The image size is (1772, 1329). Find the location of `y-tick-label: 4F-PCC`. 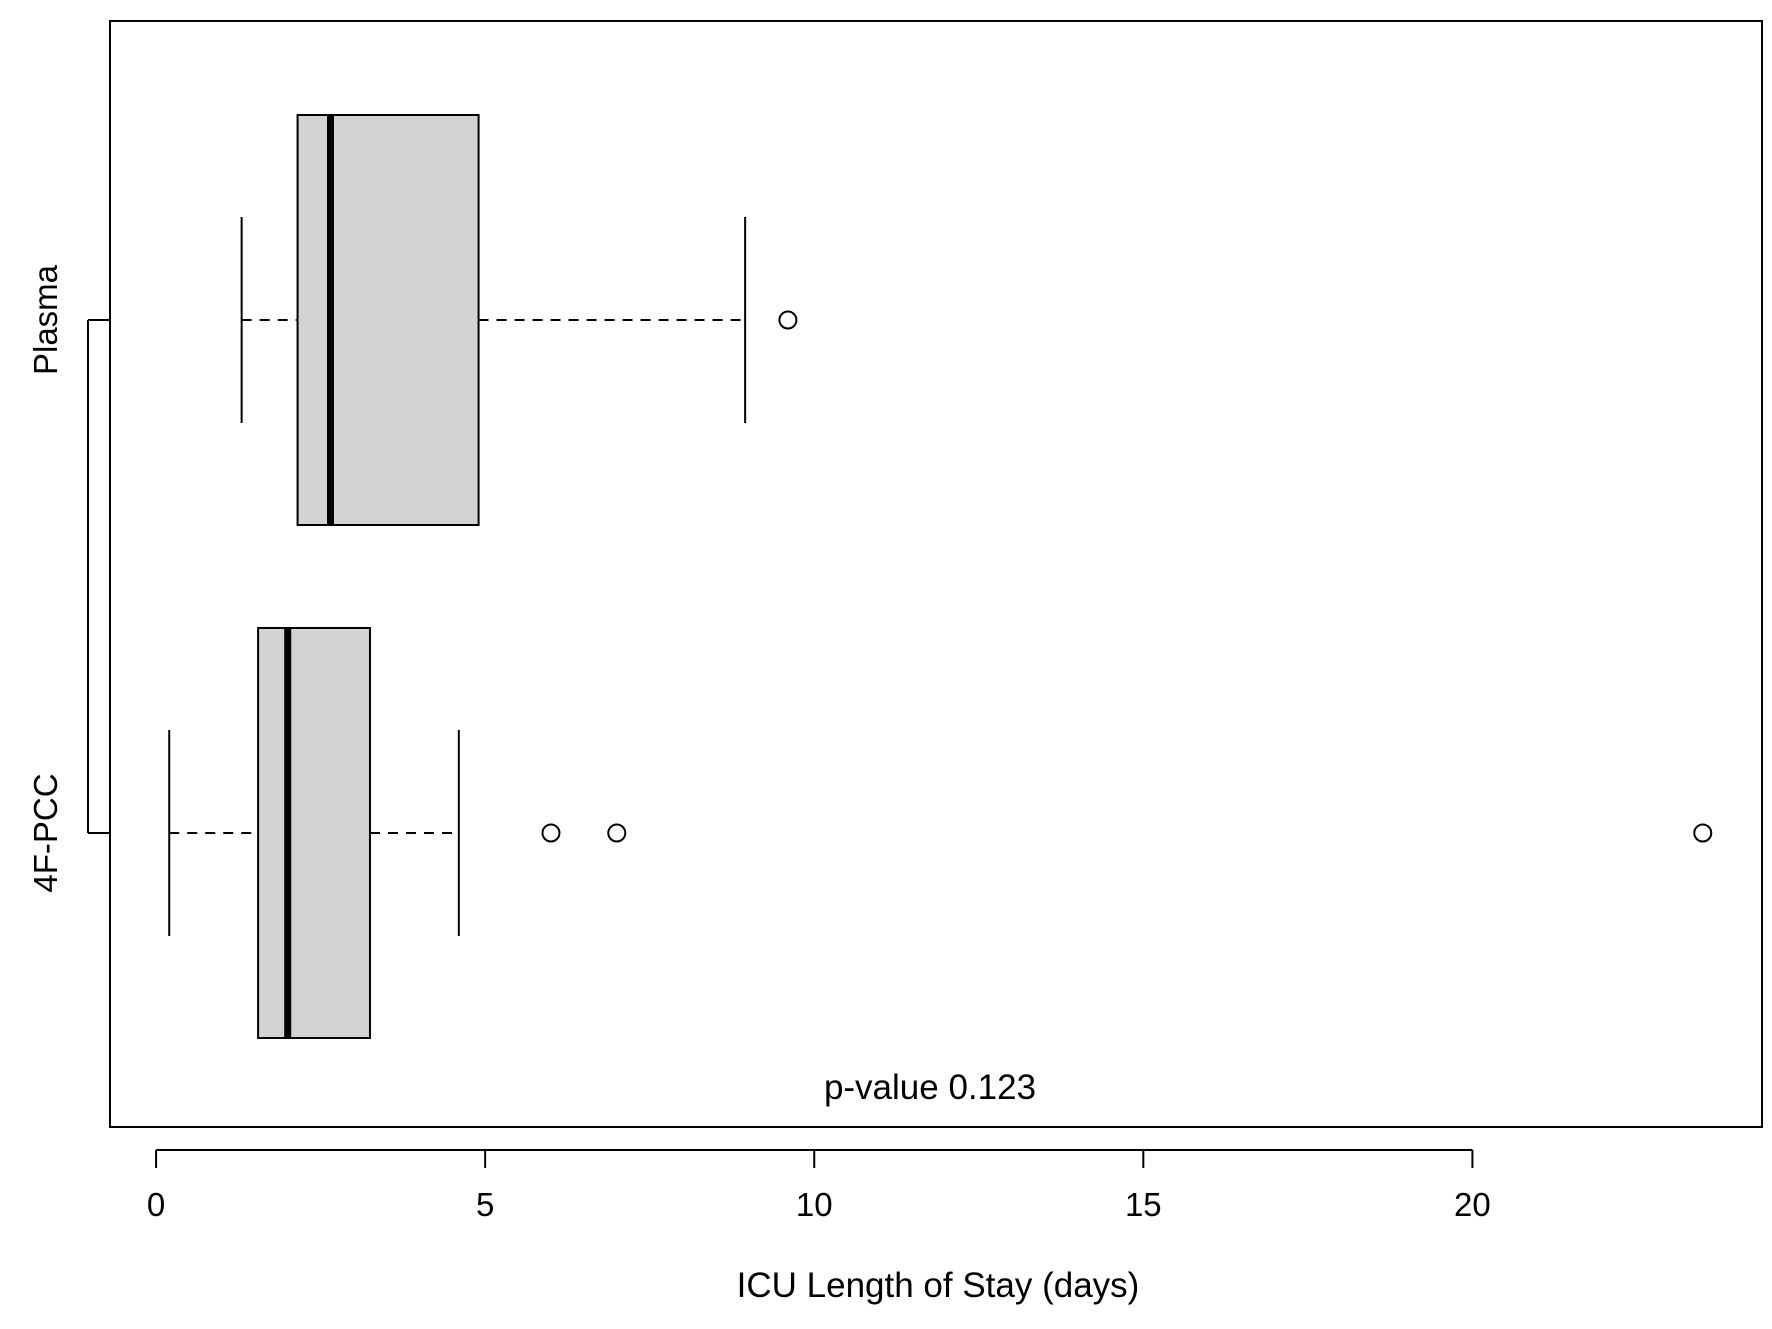

y-tick-label: 4F-PCC is located at coordinates (45, 832).